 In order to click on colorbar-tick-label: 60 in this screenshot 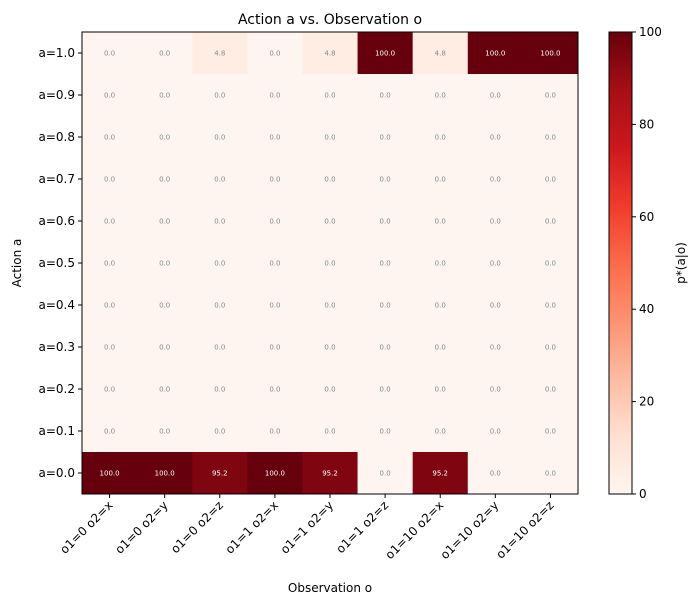, I will do `click(646, 217)`.